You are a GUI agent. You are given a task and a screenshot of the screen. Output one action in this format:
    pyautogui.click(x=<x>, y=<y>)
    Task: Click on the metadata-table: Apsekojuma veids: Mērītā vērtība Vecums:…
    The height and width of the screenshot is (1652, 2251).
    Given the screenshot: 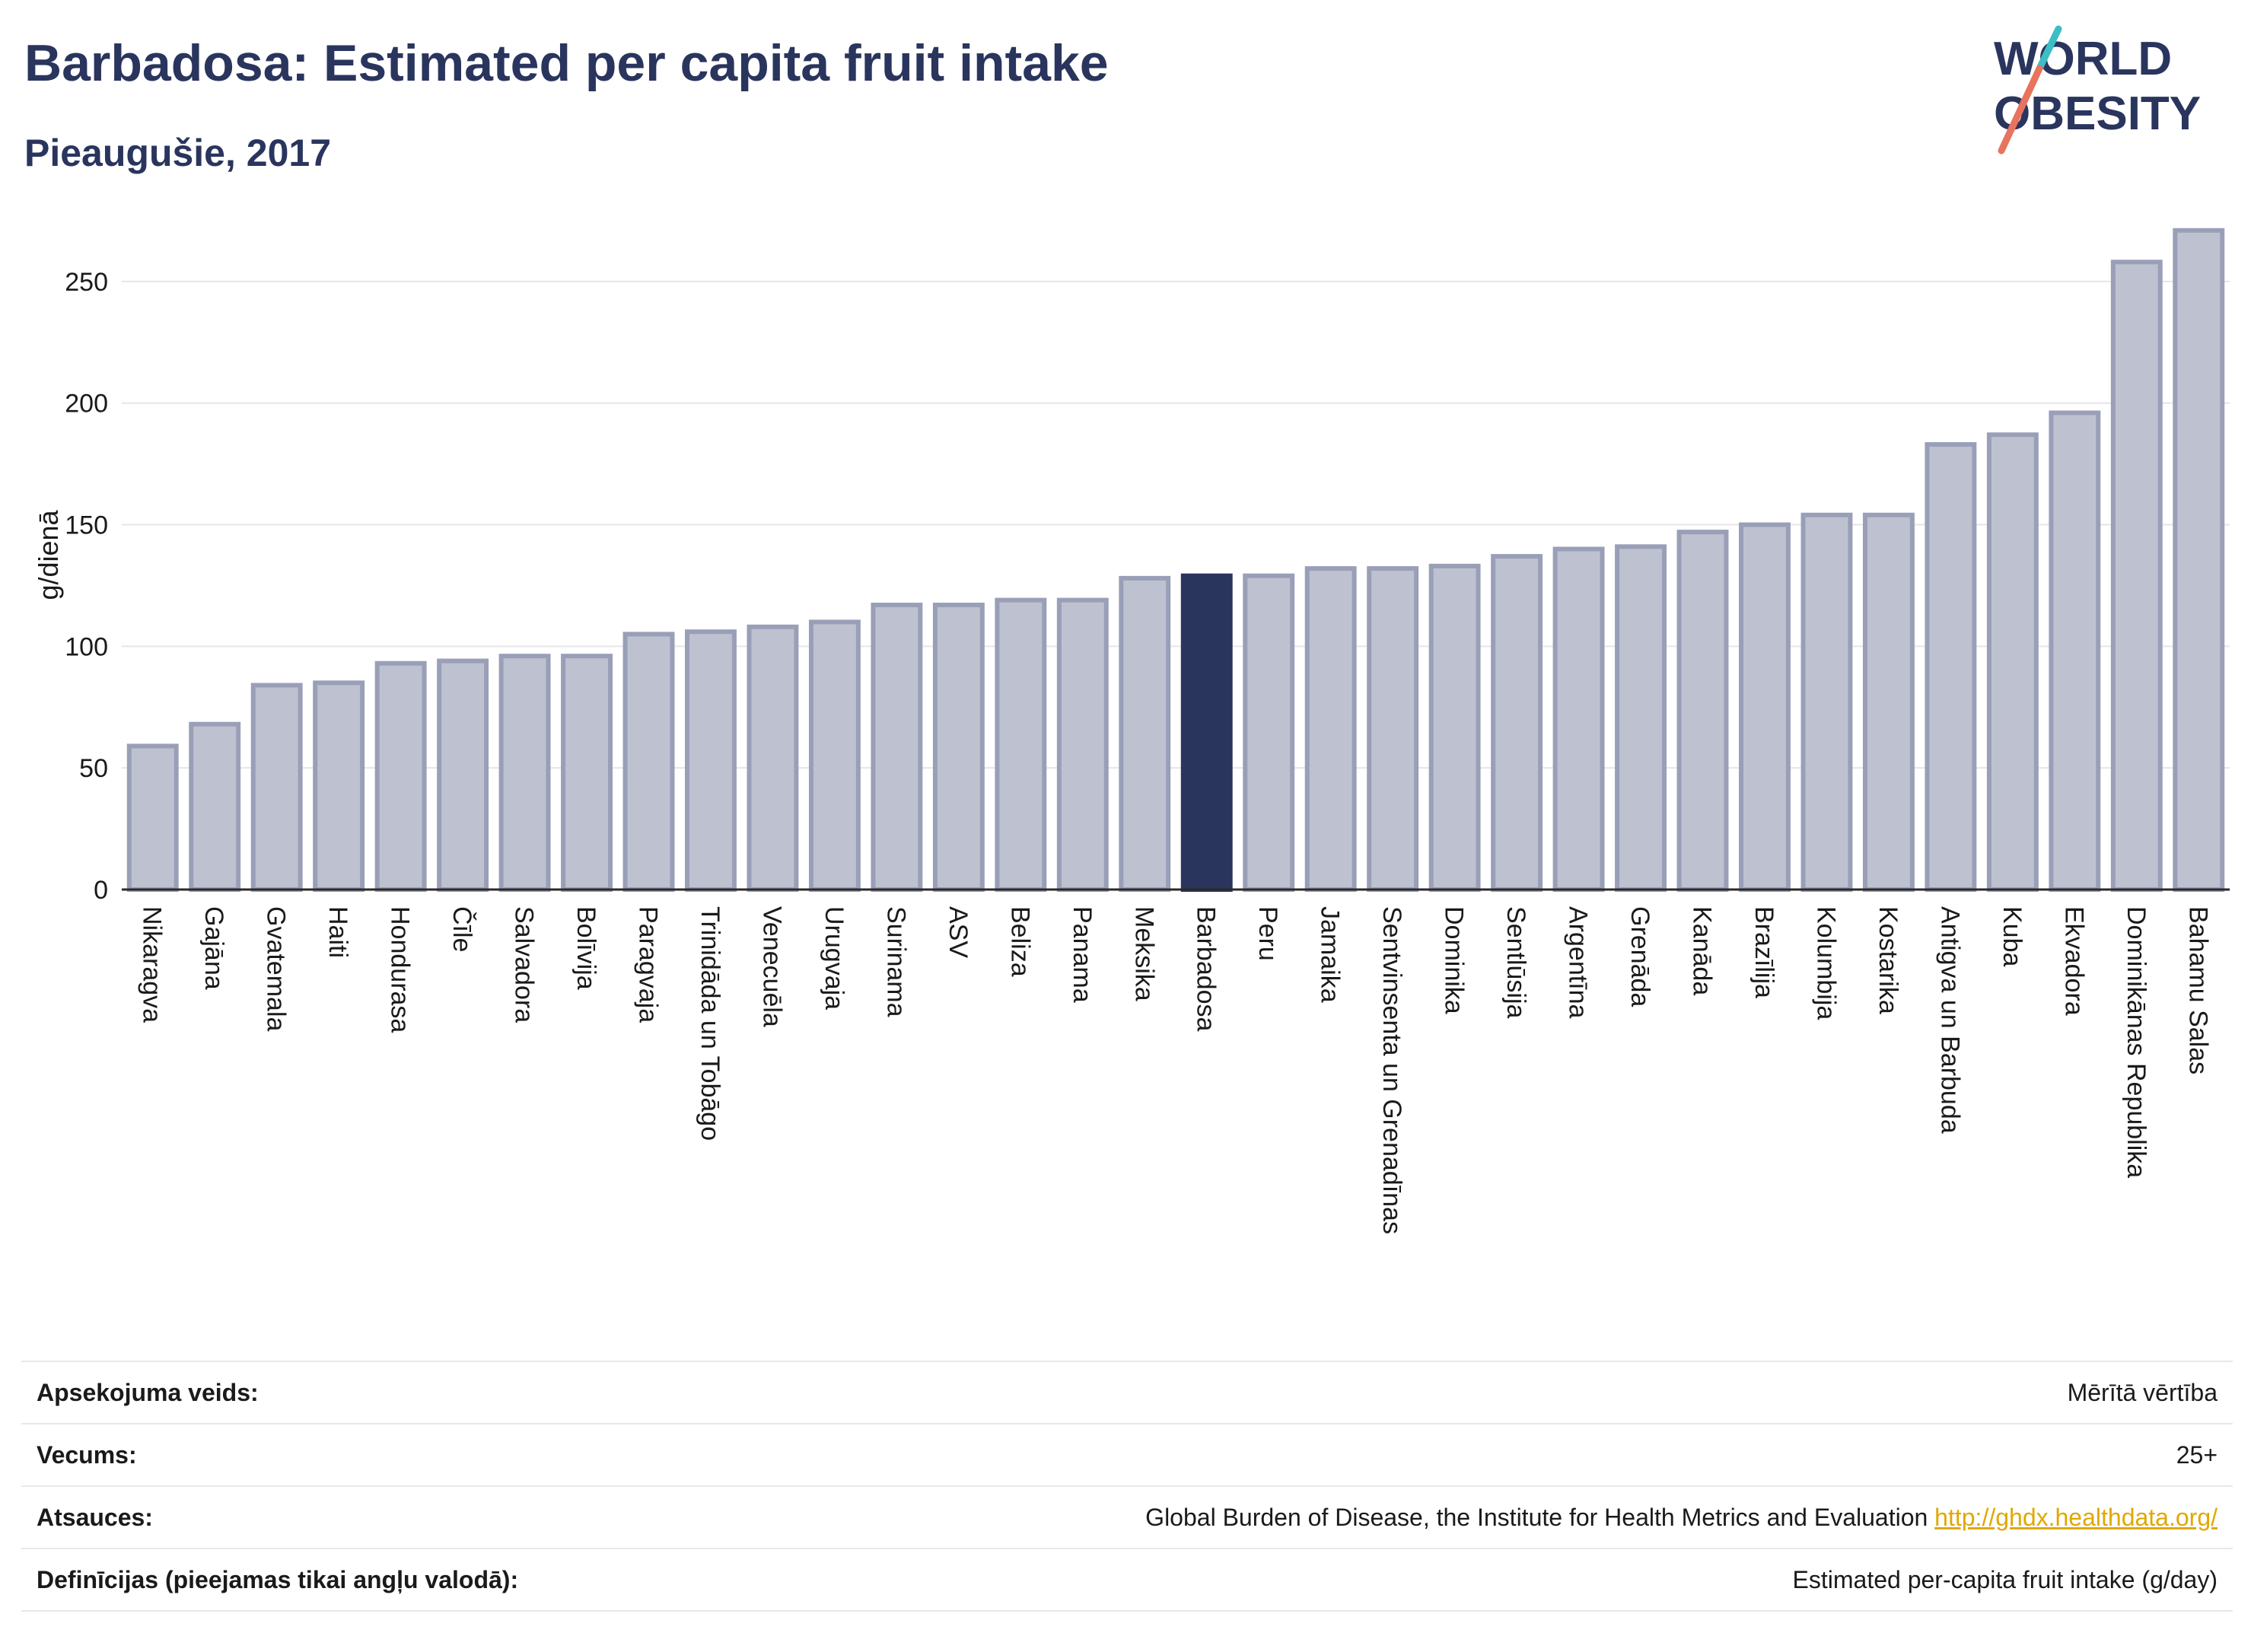 What is the action you would take?
    pyautogui.click(x=1127, y=1486)
    